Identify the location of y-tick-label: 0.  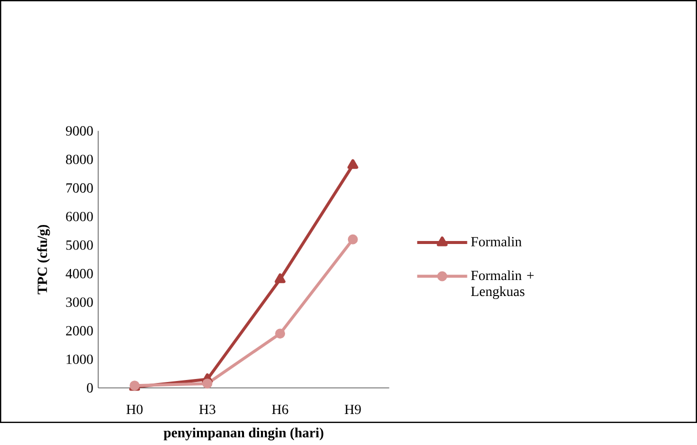
(89, 388).